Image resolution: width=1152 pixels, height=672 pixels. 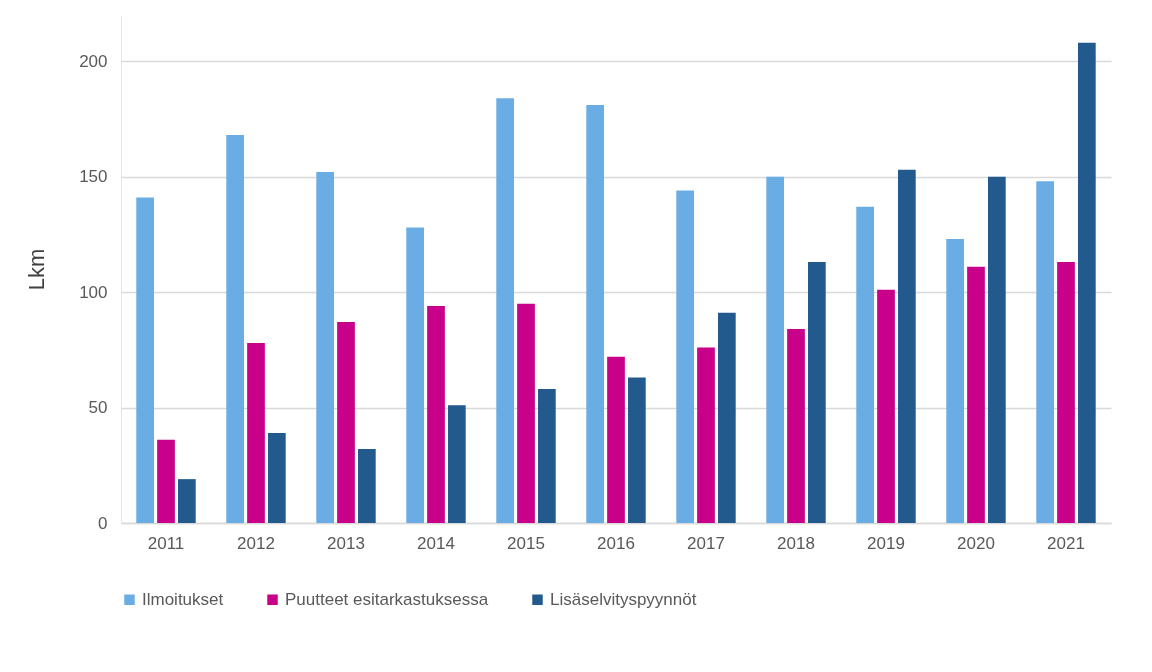 What do you see at coordinates (166, 543) in the screenshot?
I see `x-tick-label: 2011` at bounding box center [166, 543].